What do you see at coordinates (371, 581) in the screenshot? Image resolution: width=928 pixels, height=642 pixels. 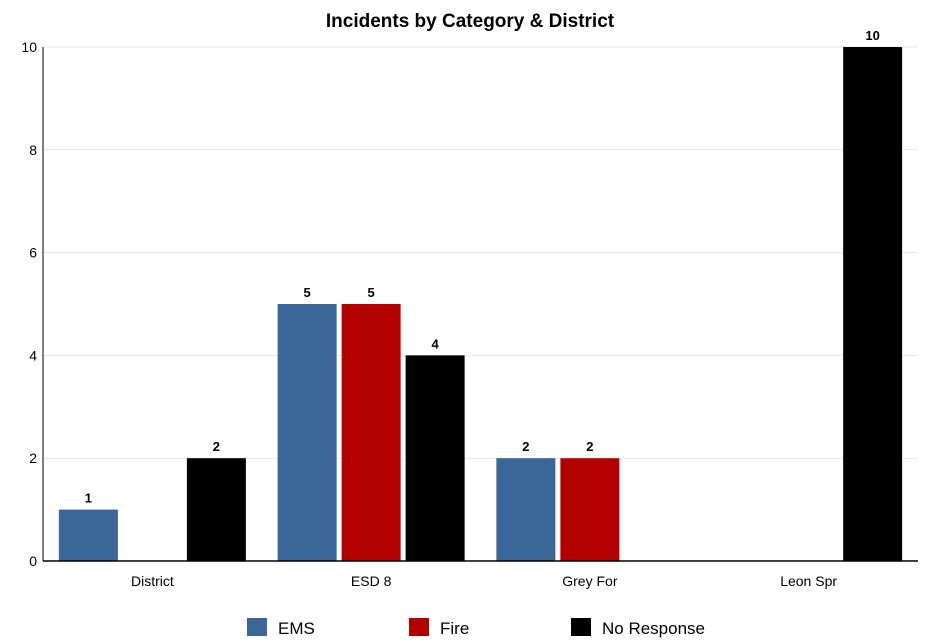 I see `x-tick-label: ESD 8` at bounding box center [371, 581].